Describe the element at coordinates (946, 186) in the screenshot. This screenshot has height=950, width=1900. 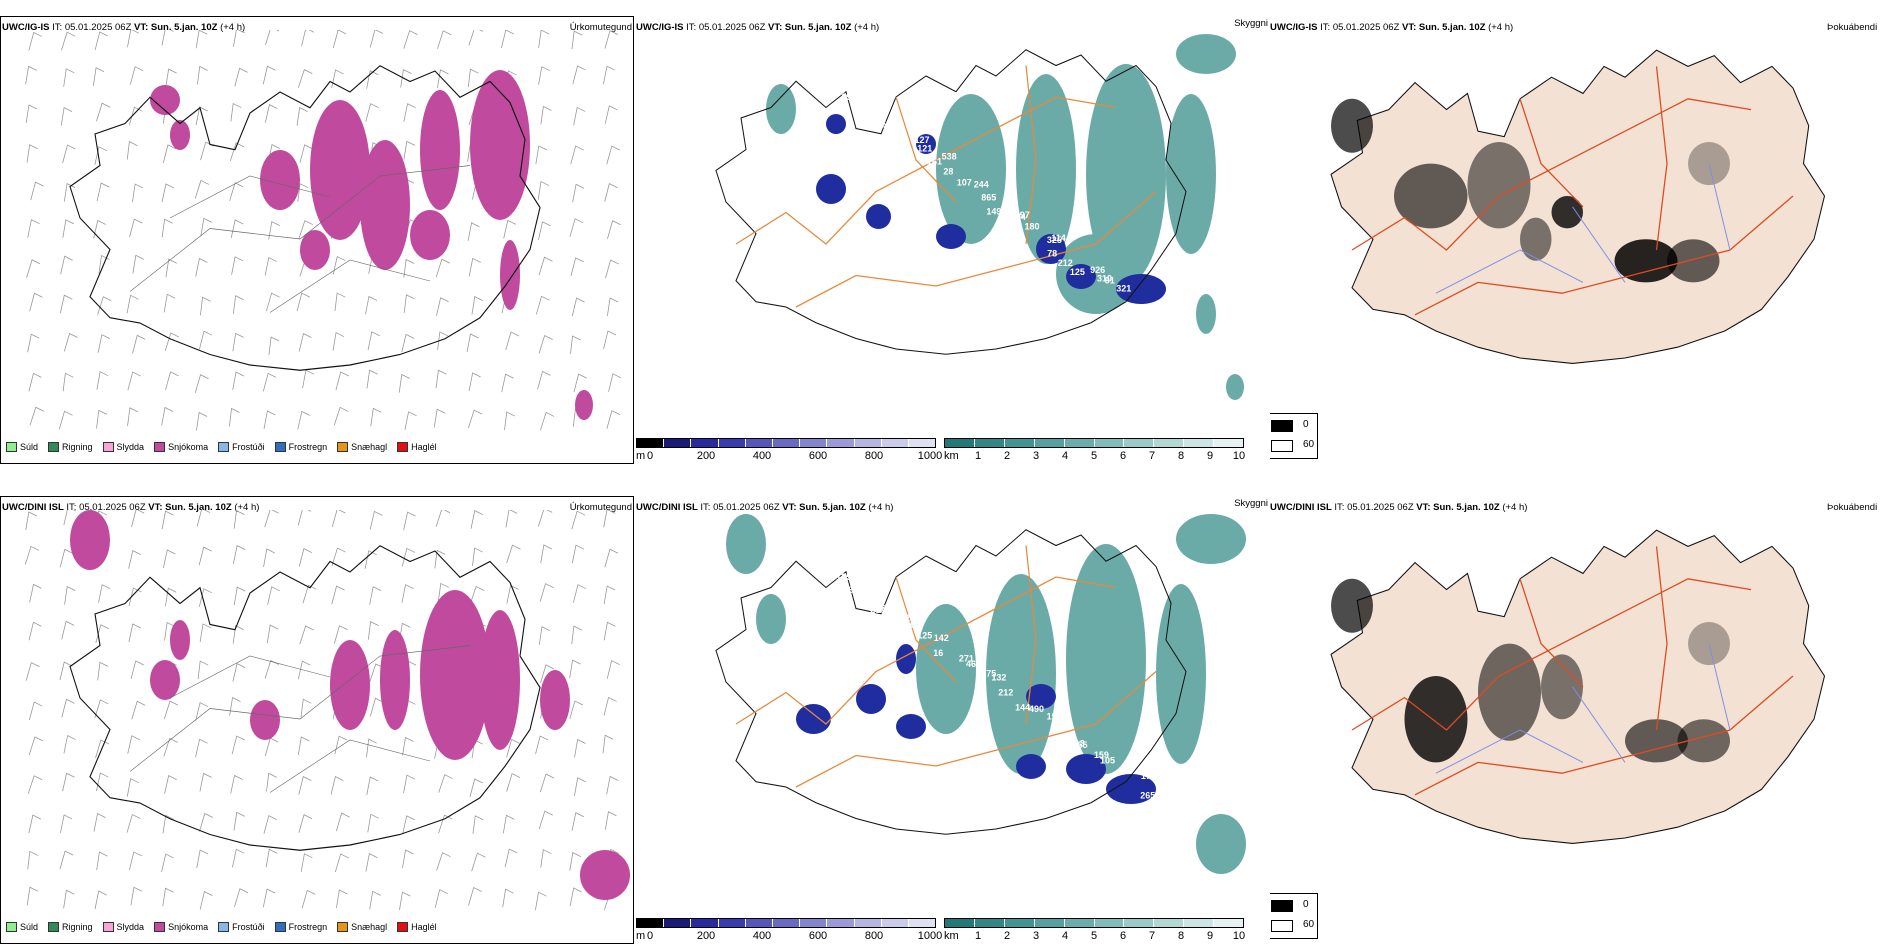
I see `roads` at that location.